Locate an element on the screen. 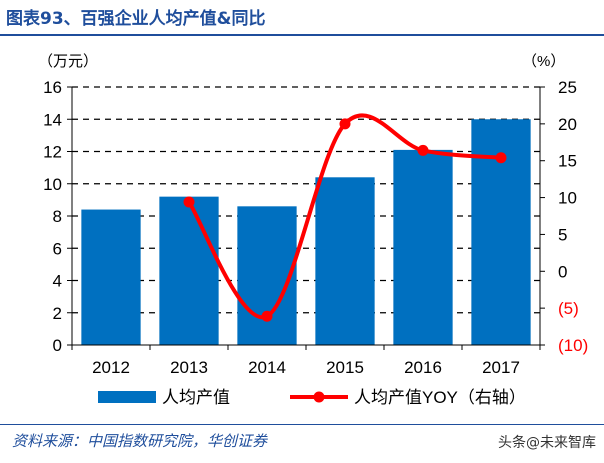  right-tick-label: 5 is located at coordinates (562, 234).